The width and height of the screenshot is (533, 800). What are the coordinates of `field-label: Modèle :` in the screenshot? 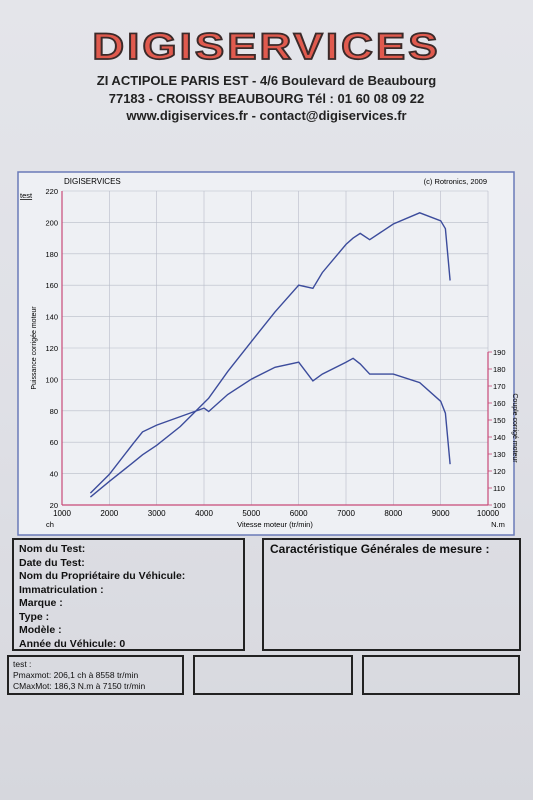 It's located at (40, 630).